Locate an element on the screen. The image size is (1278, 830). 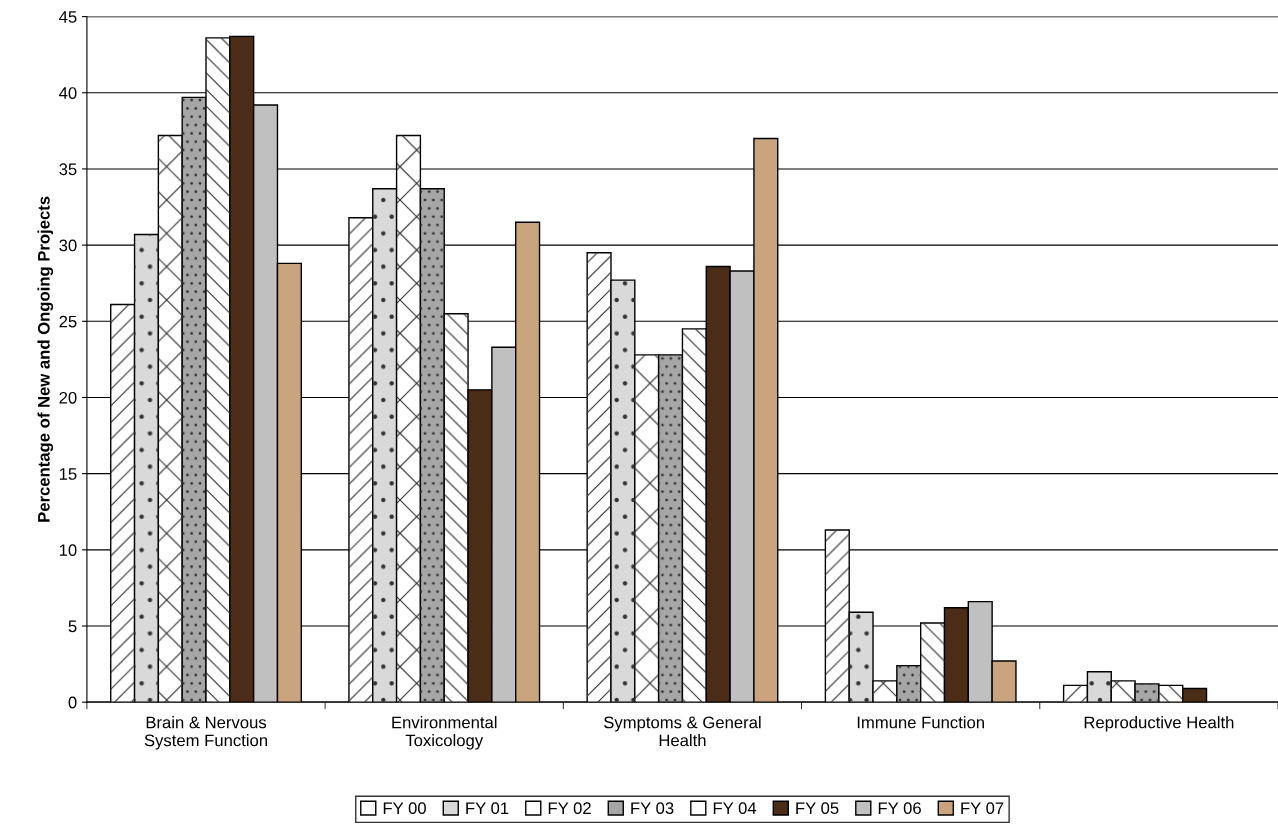
y-axis-title: Percentage of New and Ongoing Projects is located at coordinates (45, 359).